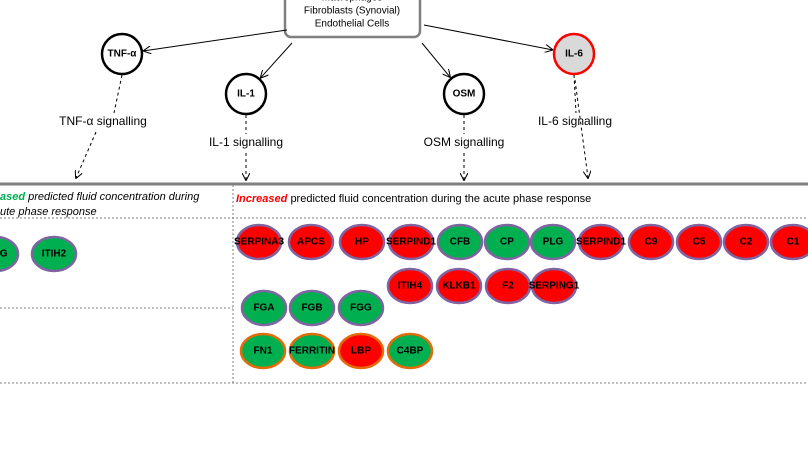 The width and height of the screenshot is (808, 455). Describe the element at coordinates (262, 199) in the screenshot. I see `emphasis: Increased` at that location.